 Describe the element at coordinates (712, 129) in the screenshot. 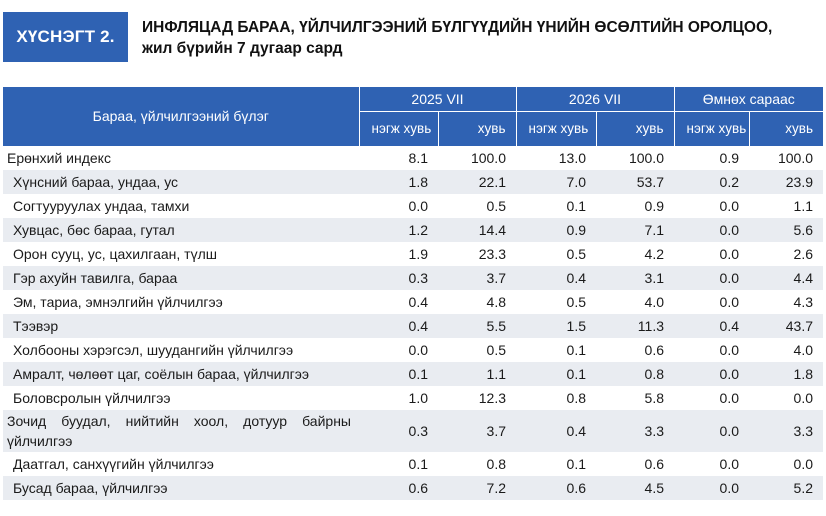

I see `subheader-pp-prev: нэгж хувь` at that location.